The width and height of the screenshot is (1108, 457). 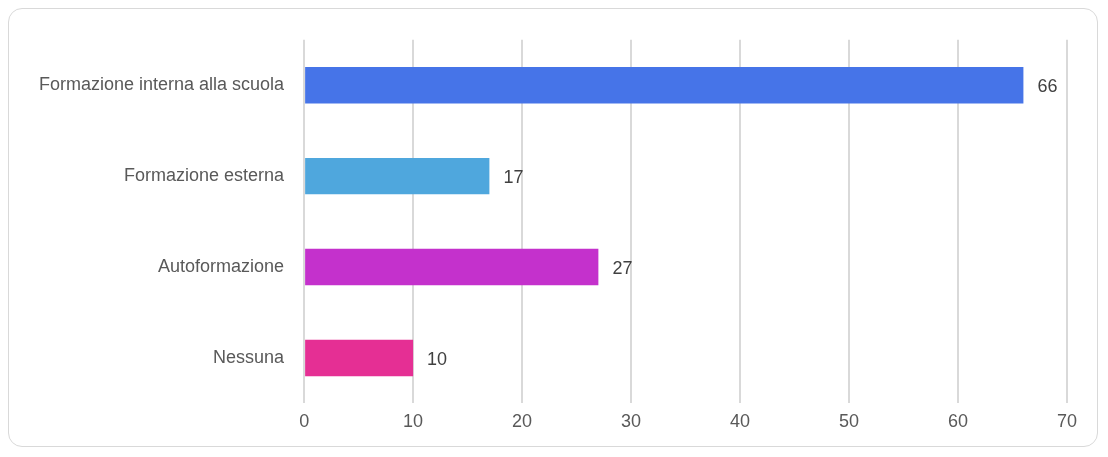 I want to click on x-tick-label: 40, so click(x=740, y=421).